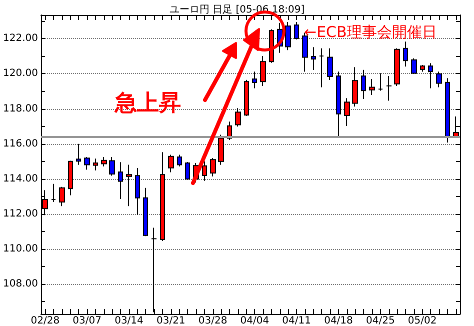 The width and height of the screenshot is (474, 326). What do you see at coordinates (45, 321) in the screenshot?
I see `x-tick-label: 02/28` at bounding box center [45, 321].